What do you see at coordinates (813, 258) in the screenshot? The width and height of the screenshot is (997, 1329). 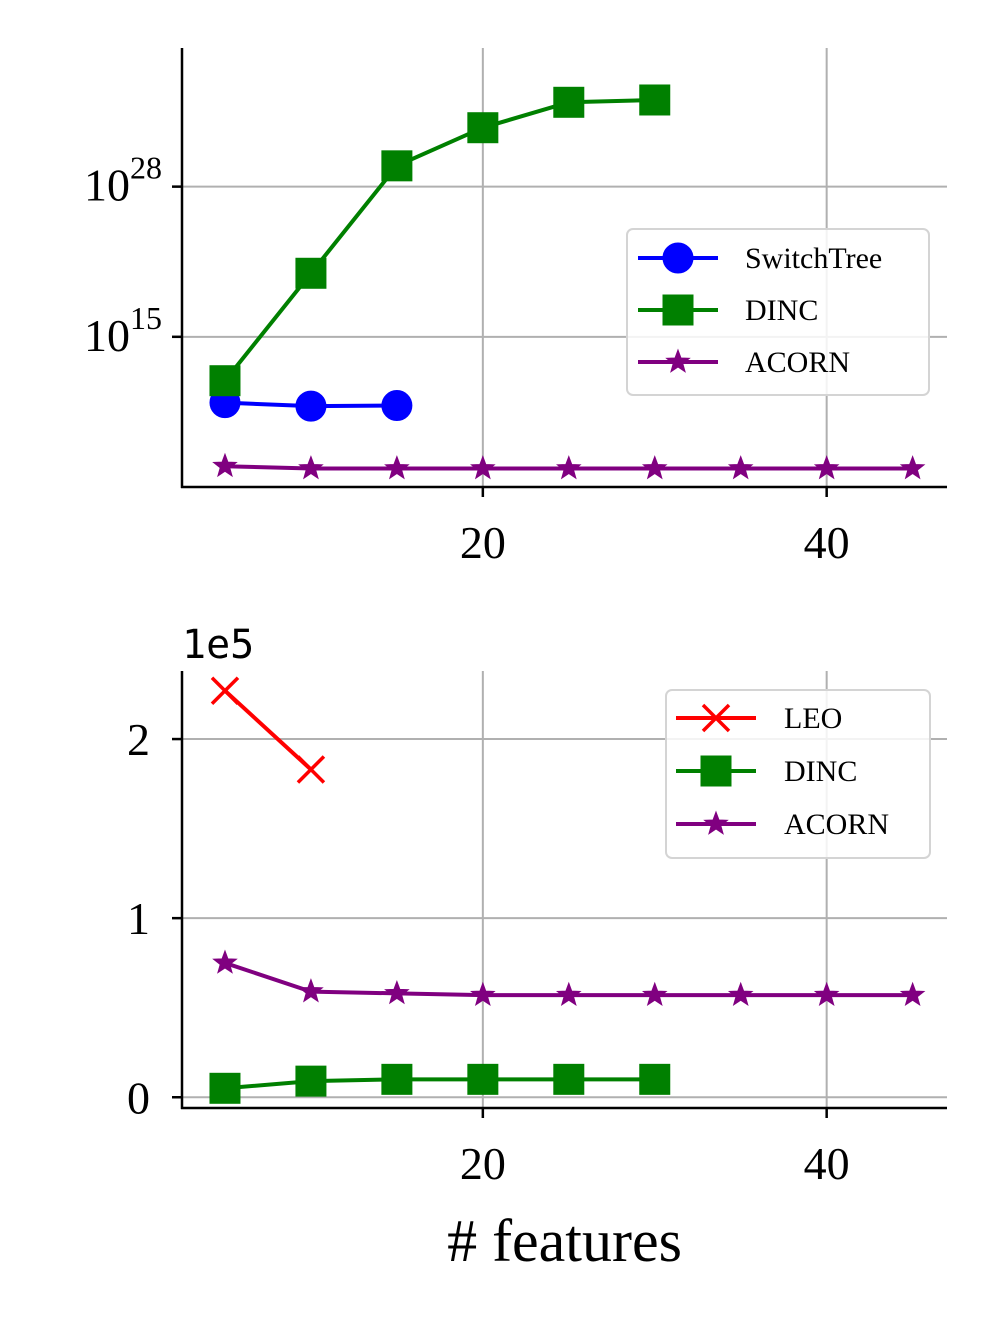 I see `legend-label: SwitchTree` at bounding box center [813, 258].